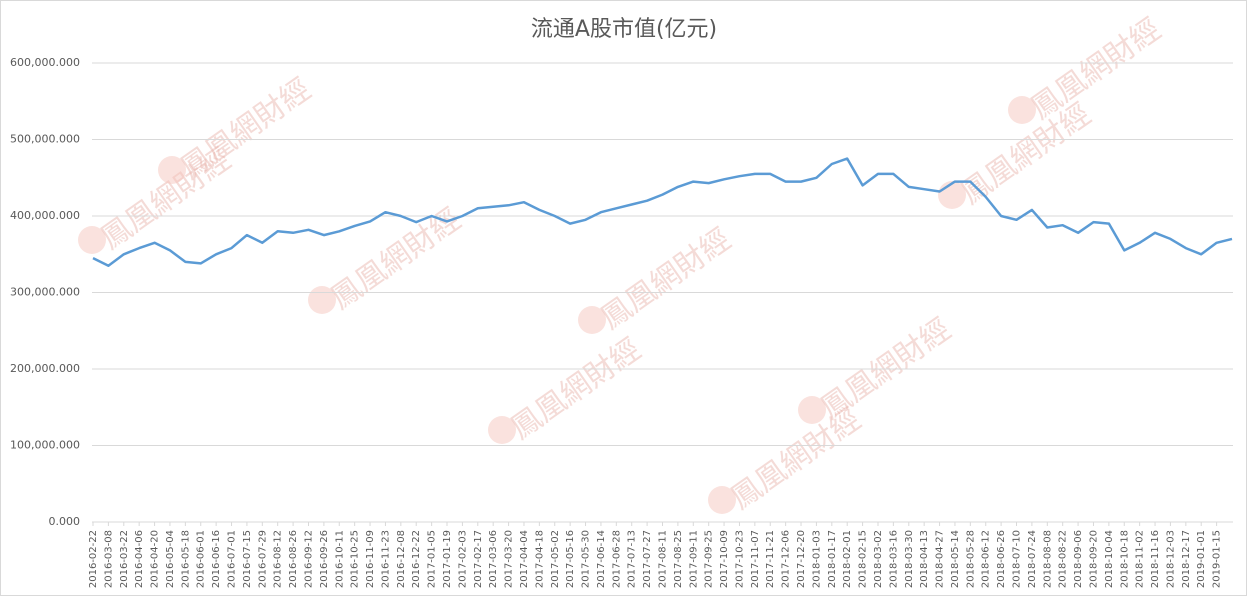 The image size is (1247, 596). What do you see at coordinates (986, 559) in the screenshot?
I see `x-tick-label: 2018-06-12` at bounding box center [986, 559].